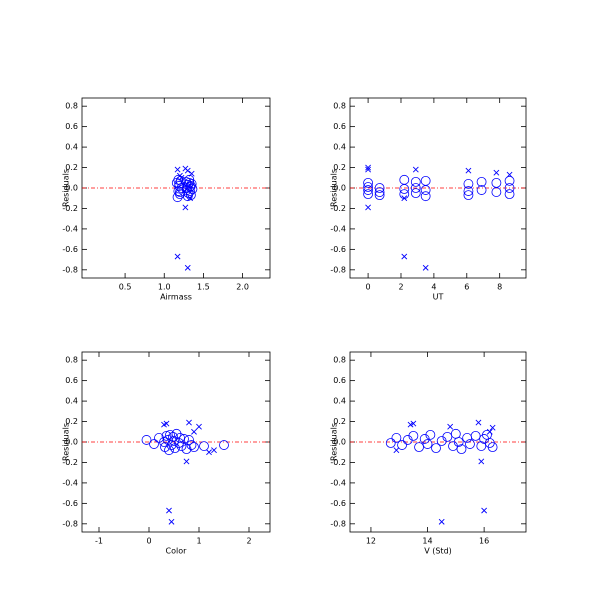 The width and height of the screenshot is (608, 608). Describe the element at coordinates (438, 551) in the screenshot. I see `x-axis-label: V (Std)` at that location.